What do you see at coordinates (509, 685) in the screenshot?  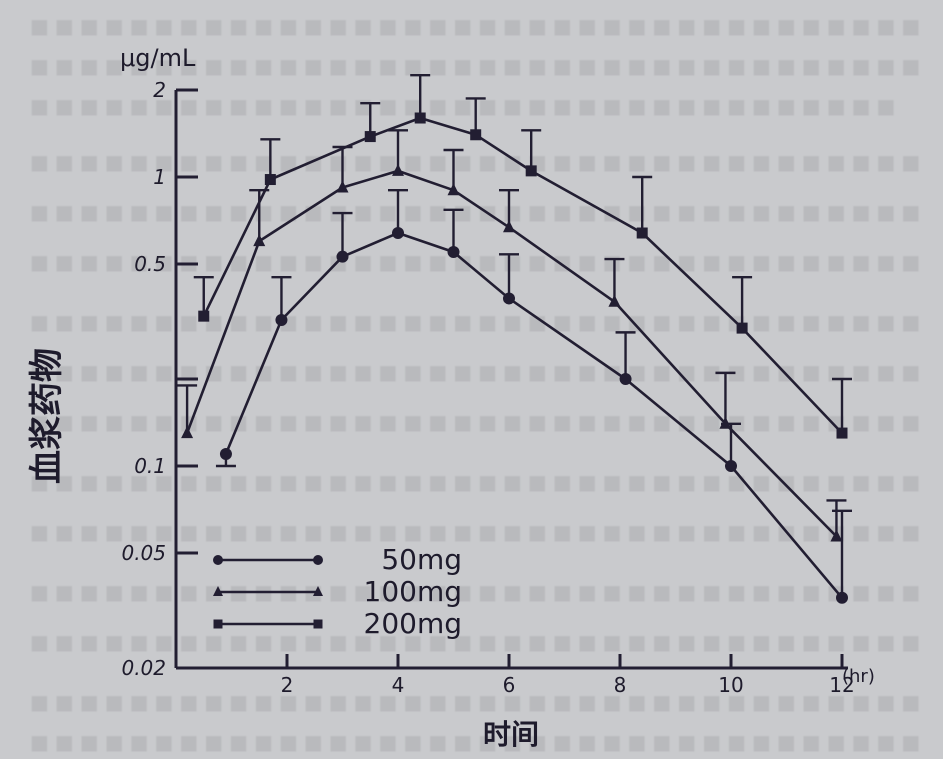 I see `x-tick-label: 6` at bounding box center [509, 685].